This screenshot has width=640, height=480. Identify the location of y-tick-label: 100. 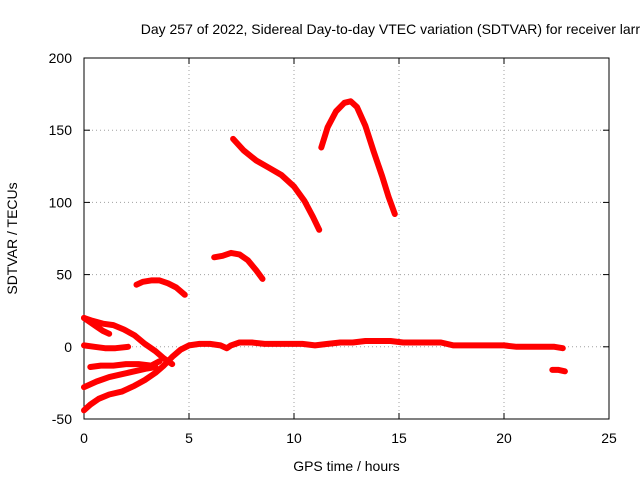
(61, 202).